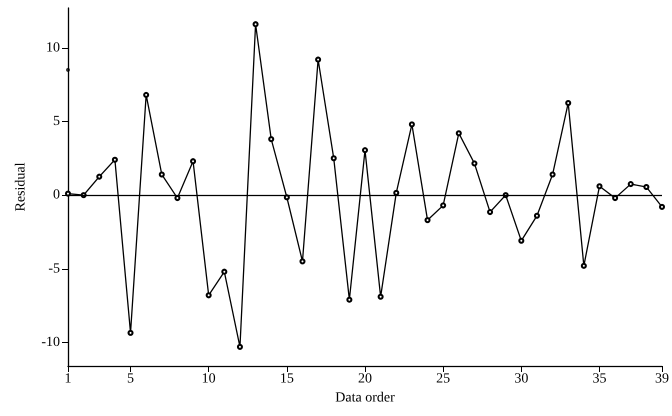 The width and height of the screenshot is (672, 416). What do you see at coordinates (50, 342) in the screenshot?
I see `y-tick-label: -10` at bounding box center [50, 342].